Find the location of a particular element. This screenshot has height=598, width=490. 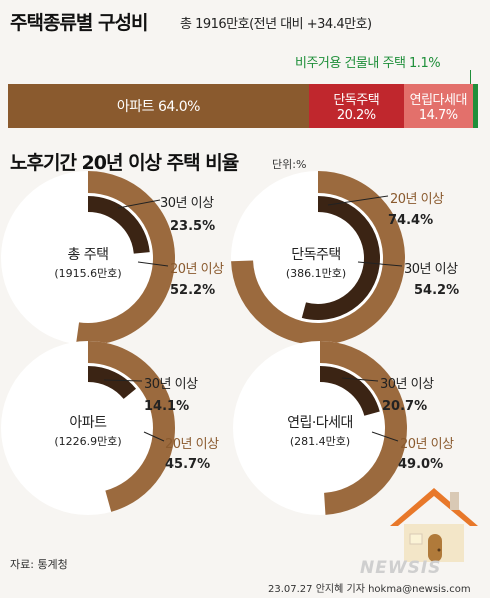

donut-4-inner-value: 20.7% is located at coordinates (405, 406).